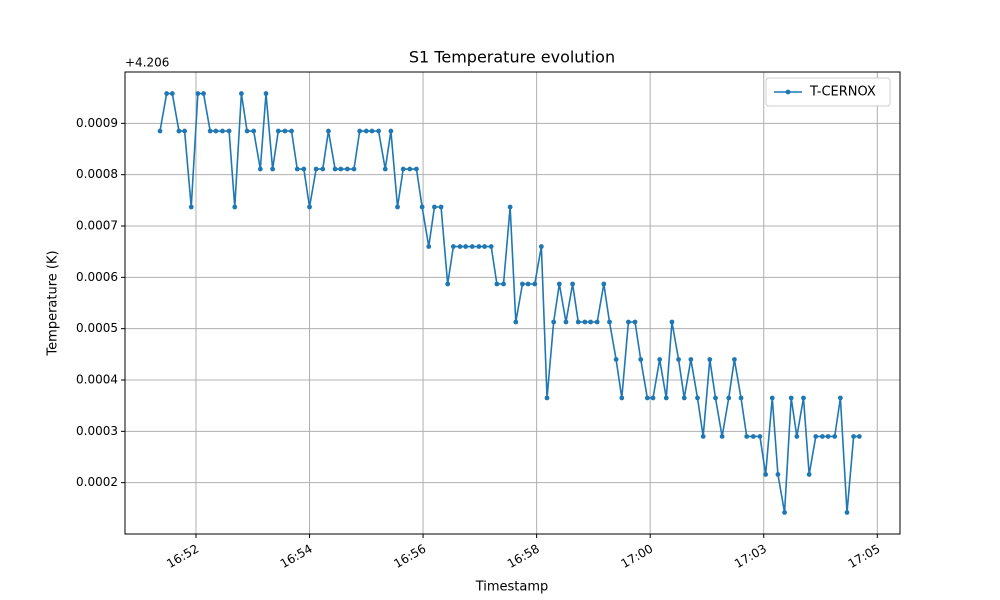 This screenshot has height=600, width=1000. What do you see at coordinates (842, 92) in the screenshot?
I see `legend-label: T-CERNOX` at bounding box center [842, 92].